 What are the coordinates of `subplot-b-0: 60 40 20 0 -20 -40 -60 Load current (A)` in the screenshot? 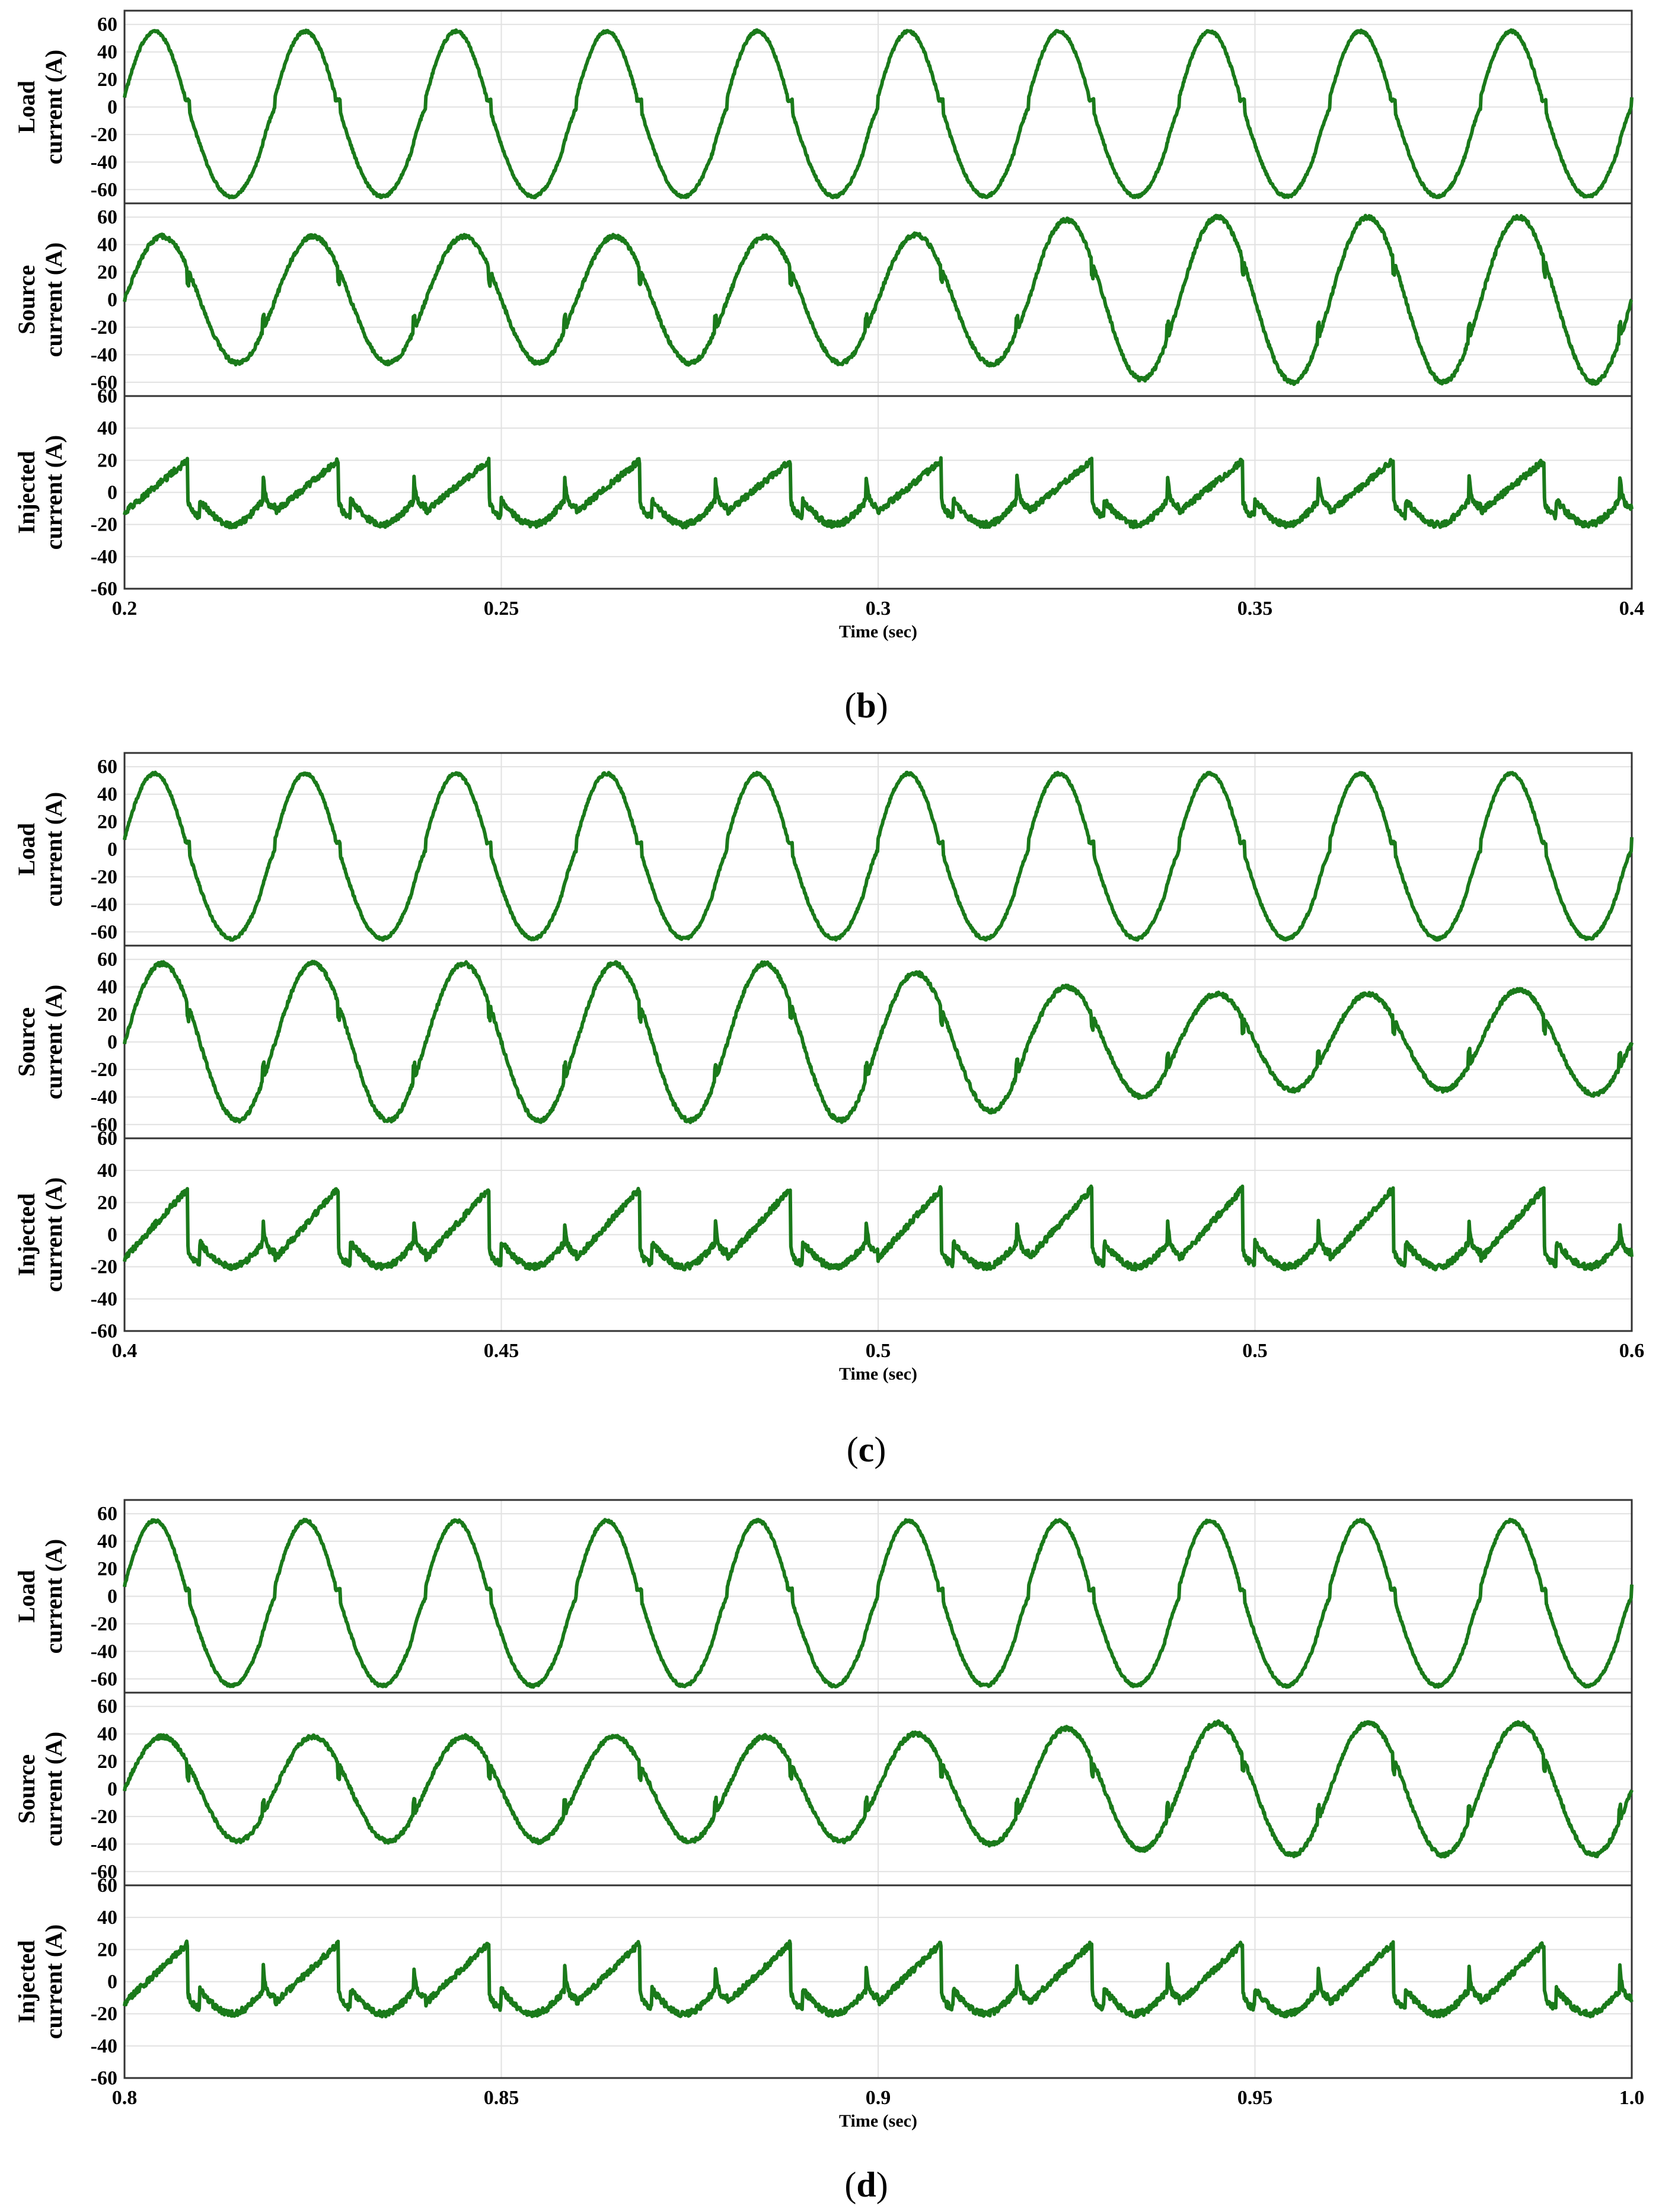 It's located at (823, 107).